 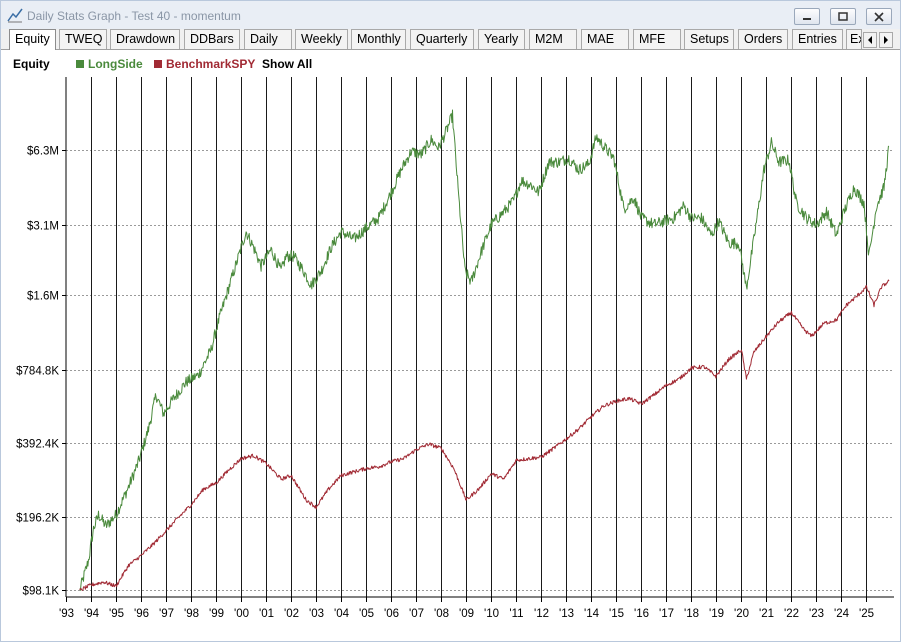 I want to click on tab-equity: Equity, so click(x=32, y=39).